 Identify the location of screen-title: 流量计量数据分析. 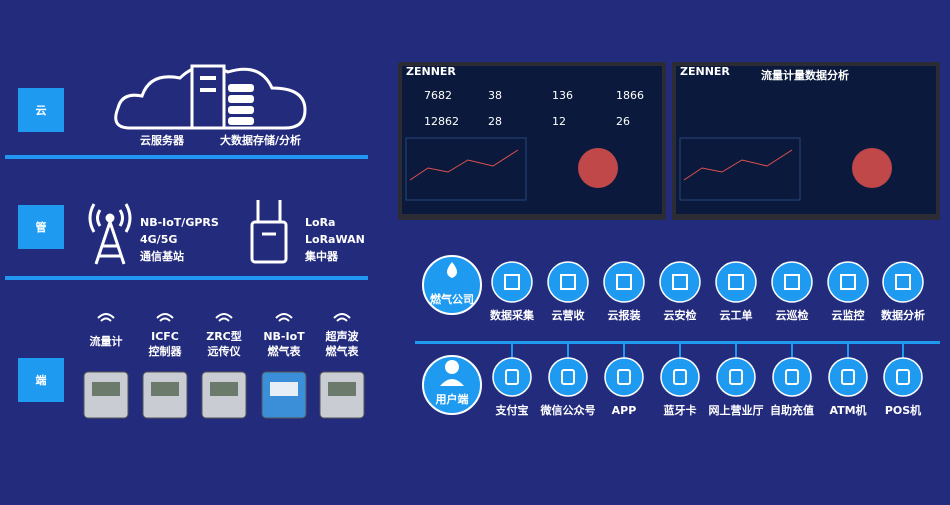
(805, 75).